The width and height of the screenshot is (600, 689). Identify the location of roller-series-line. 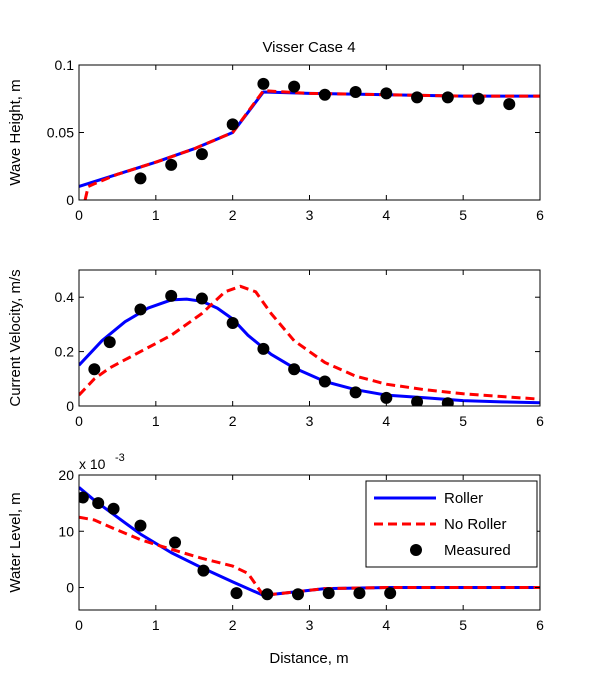
(309, 351).